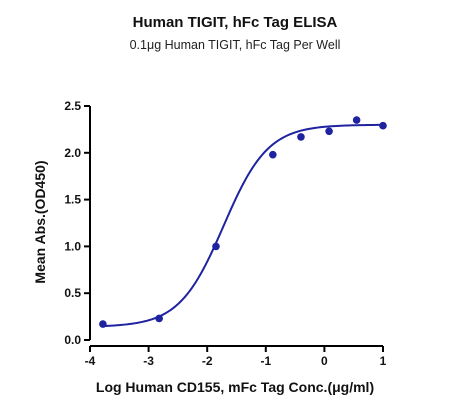  What do you see at coordinates (72, 153) in the screenshot?
I see `y-tick-label: 2.0` at bounding box center [72, 153].